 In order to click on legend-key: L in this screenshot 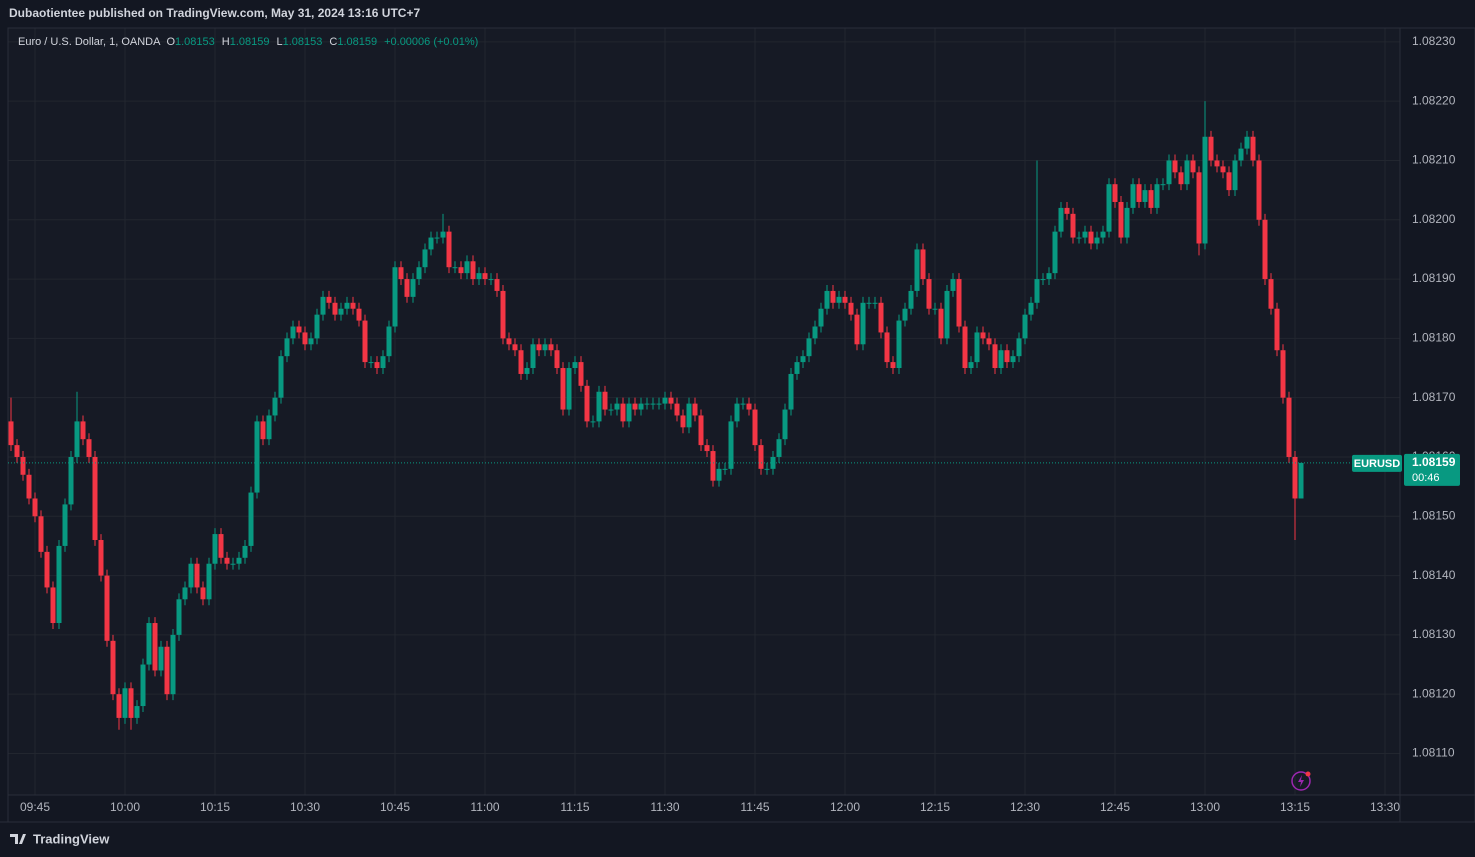, I will do `click(279, 42)`.